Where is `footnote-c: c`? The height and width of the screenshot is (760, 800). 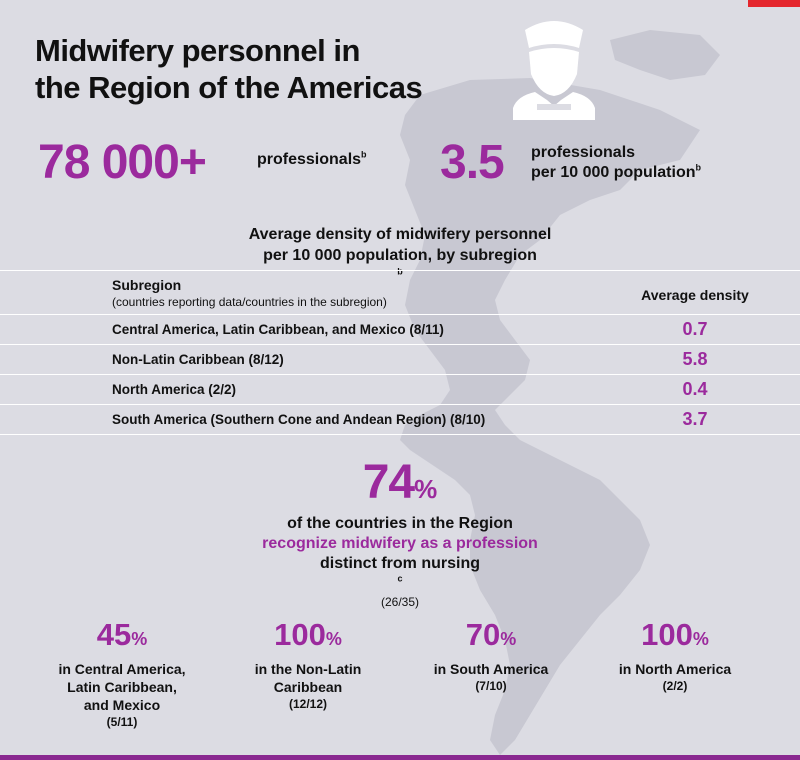
footnote-c: c is located at coordinates (400, 578).